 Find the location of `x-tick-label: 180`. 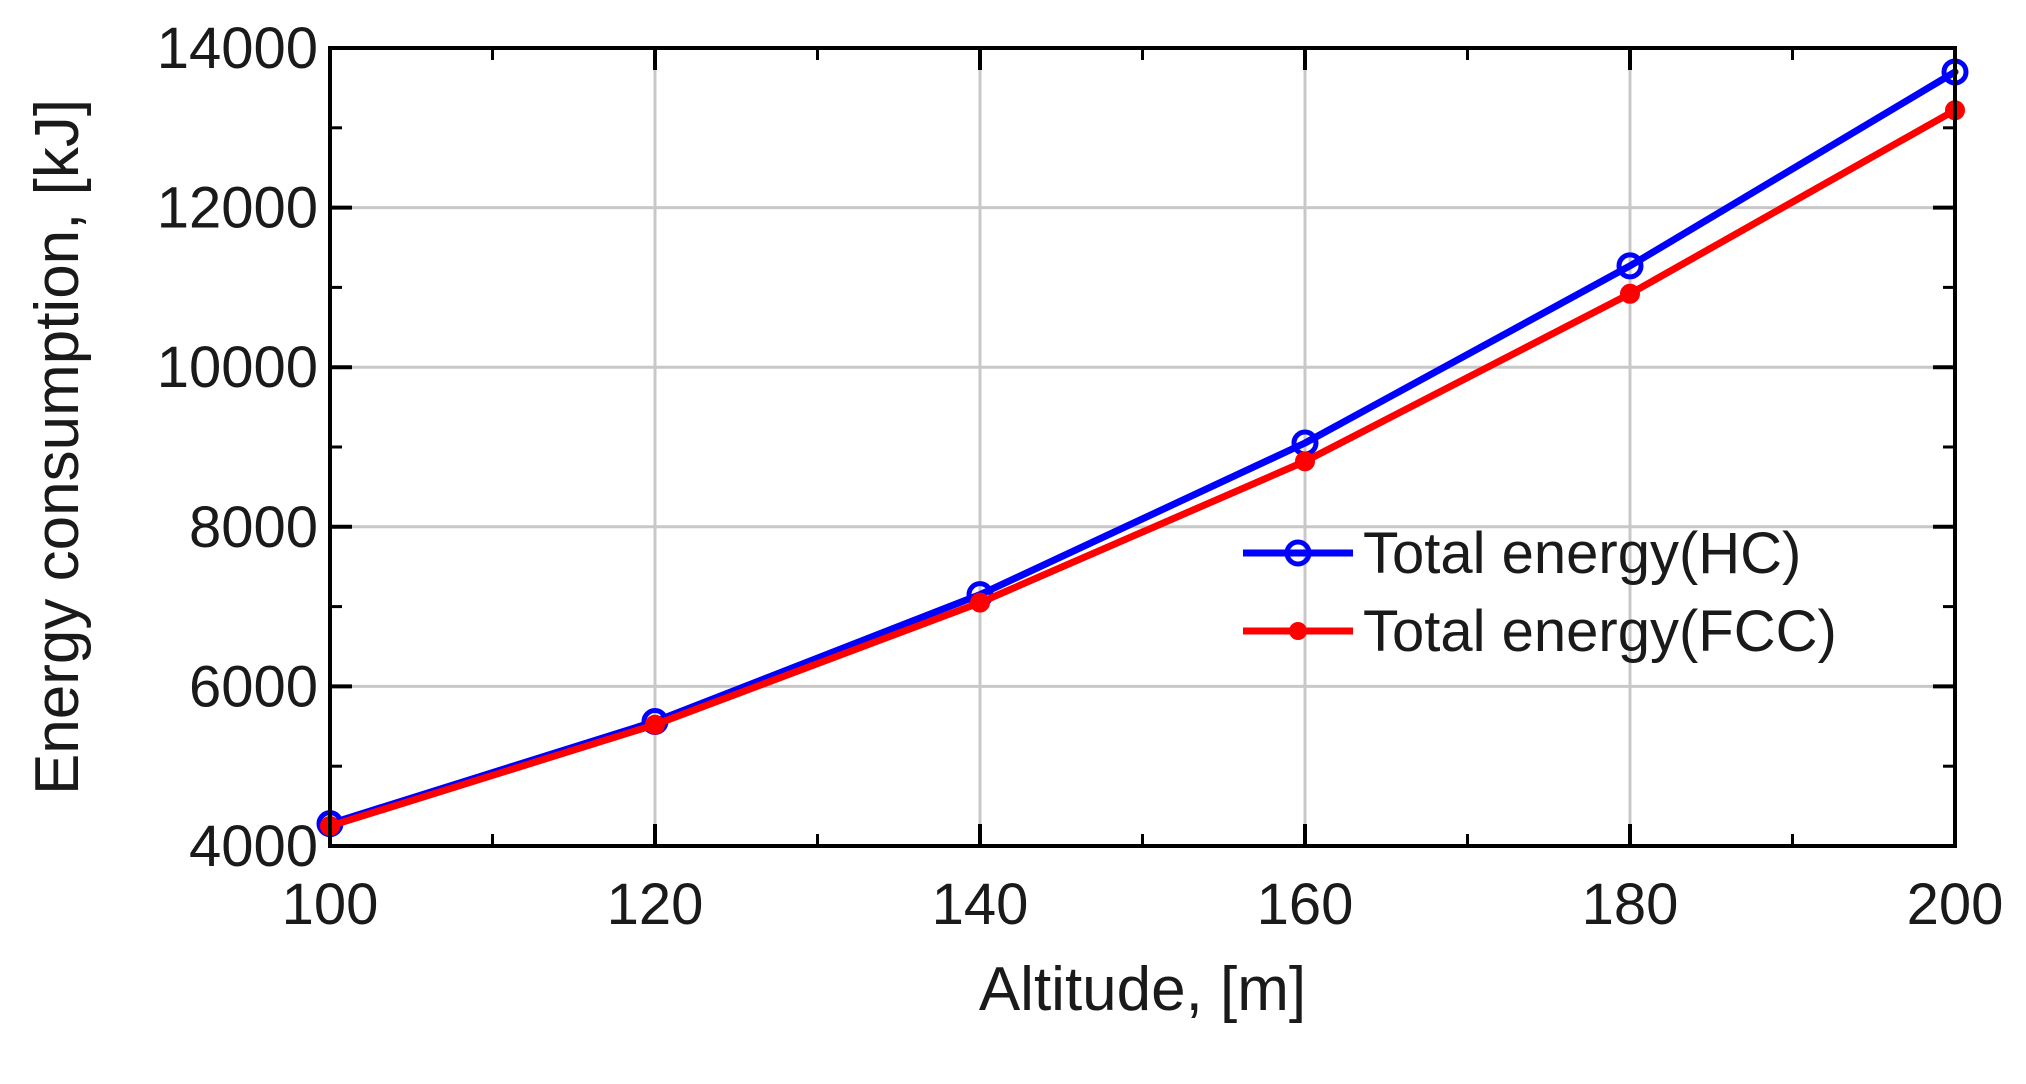

x-tick-label: 180 is located at coordinates (1630, 904).